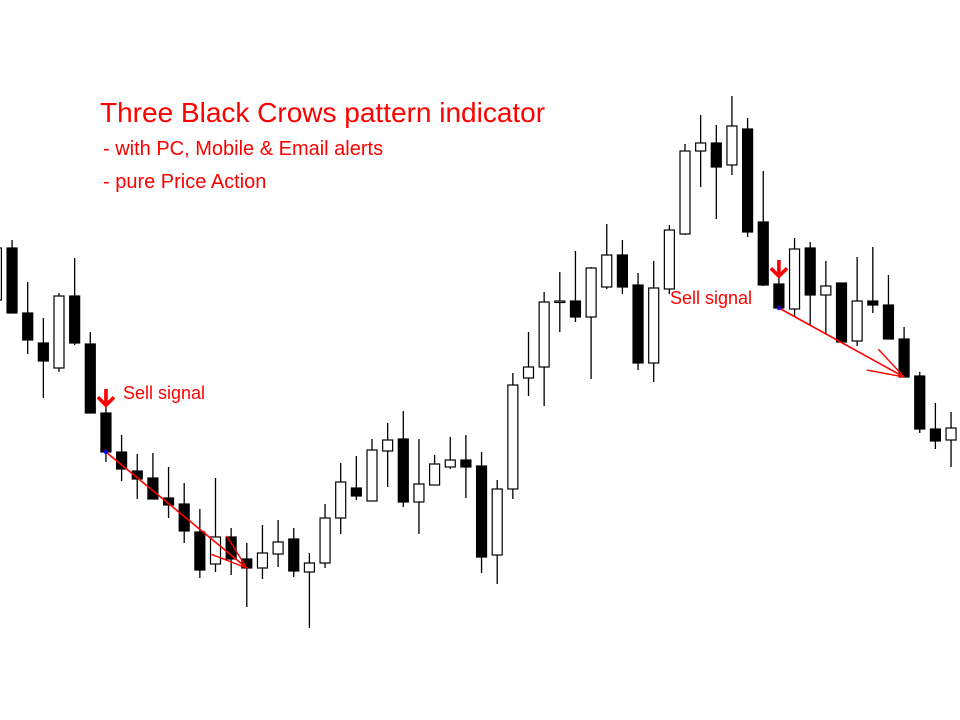 This screenshot has height=720, width=960. I want to click on chart-title: Three Black Crows pattern indicator, so click(323, 112).